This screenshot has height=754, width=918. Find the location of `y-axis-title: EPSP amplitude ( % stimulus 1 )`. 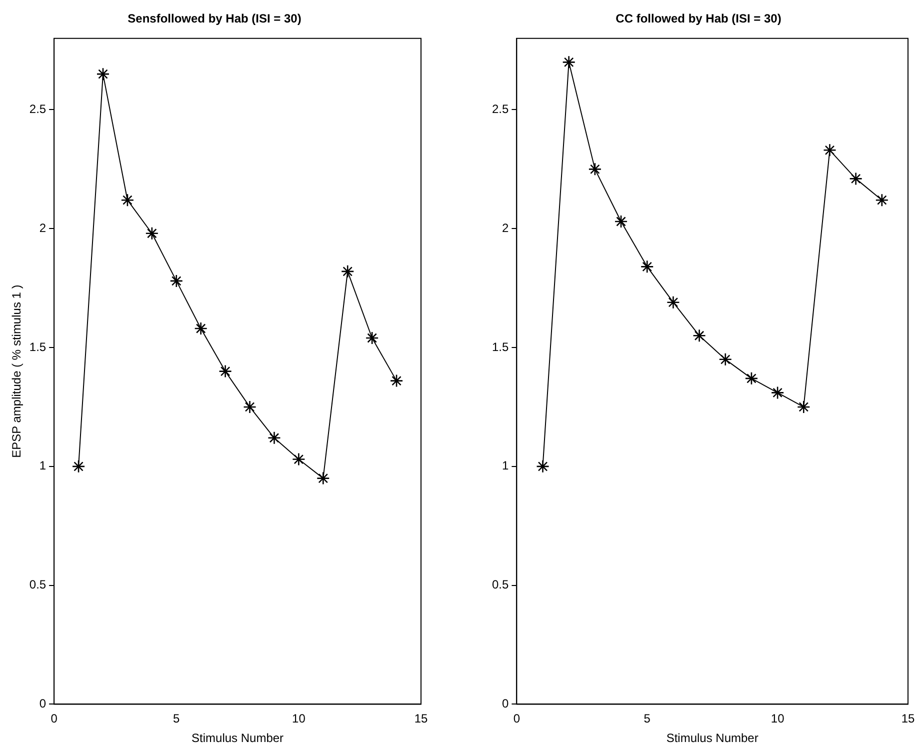

y-axis-title: EPSP amplitude ( % stimulus 1 ) is located at coordinates (17, 371).